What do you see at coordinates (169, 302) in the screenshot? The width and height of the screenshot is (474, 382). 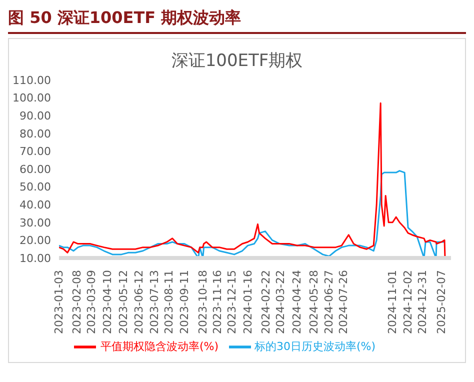 I see `x-tick-label: 2023-08-11` at bounding box center [169, 302].